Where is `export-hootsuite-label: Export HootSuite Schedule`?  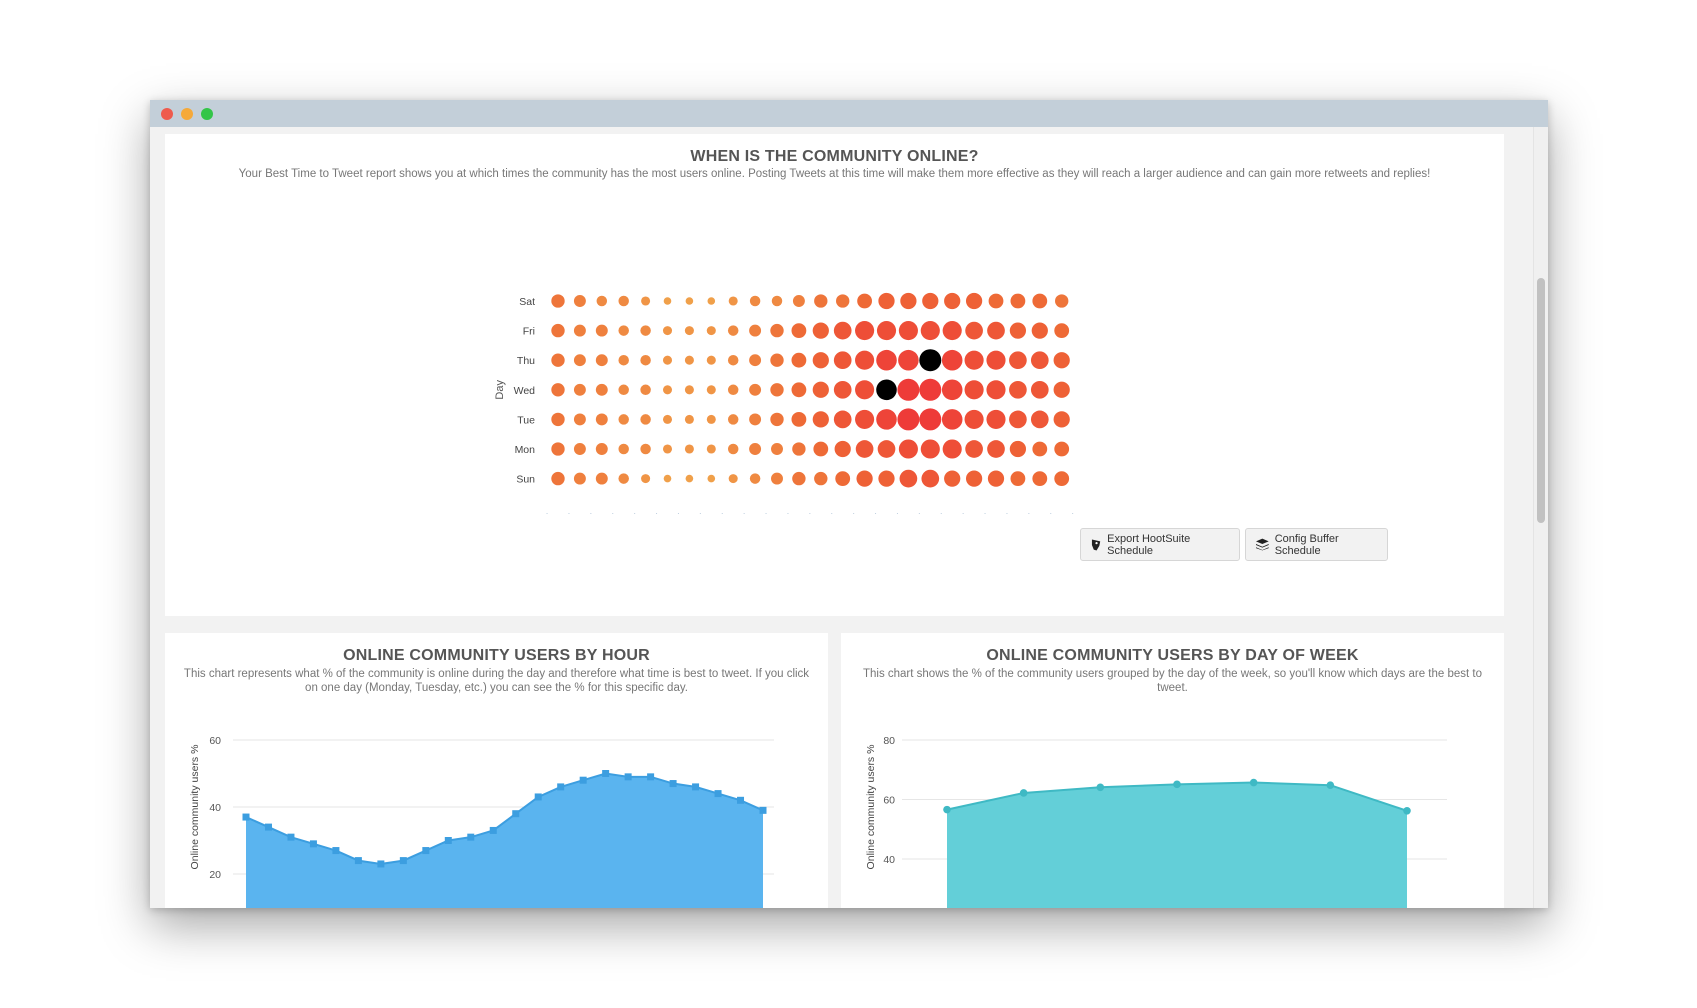
export-hootsuite-label: Export HootSuite Schedule is located at coordinates (1149, 544).